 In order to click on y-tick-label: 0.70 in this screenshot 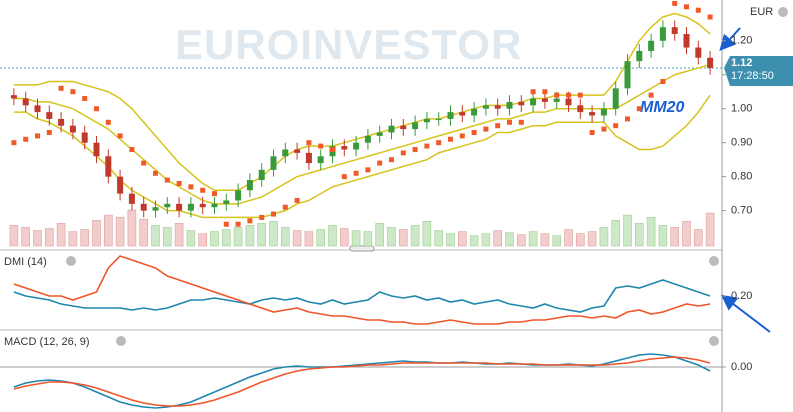, I will do `click(741, 211)`.